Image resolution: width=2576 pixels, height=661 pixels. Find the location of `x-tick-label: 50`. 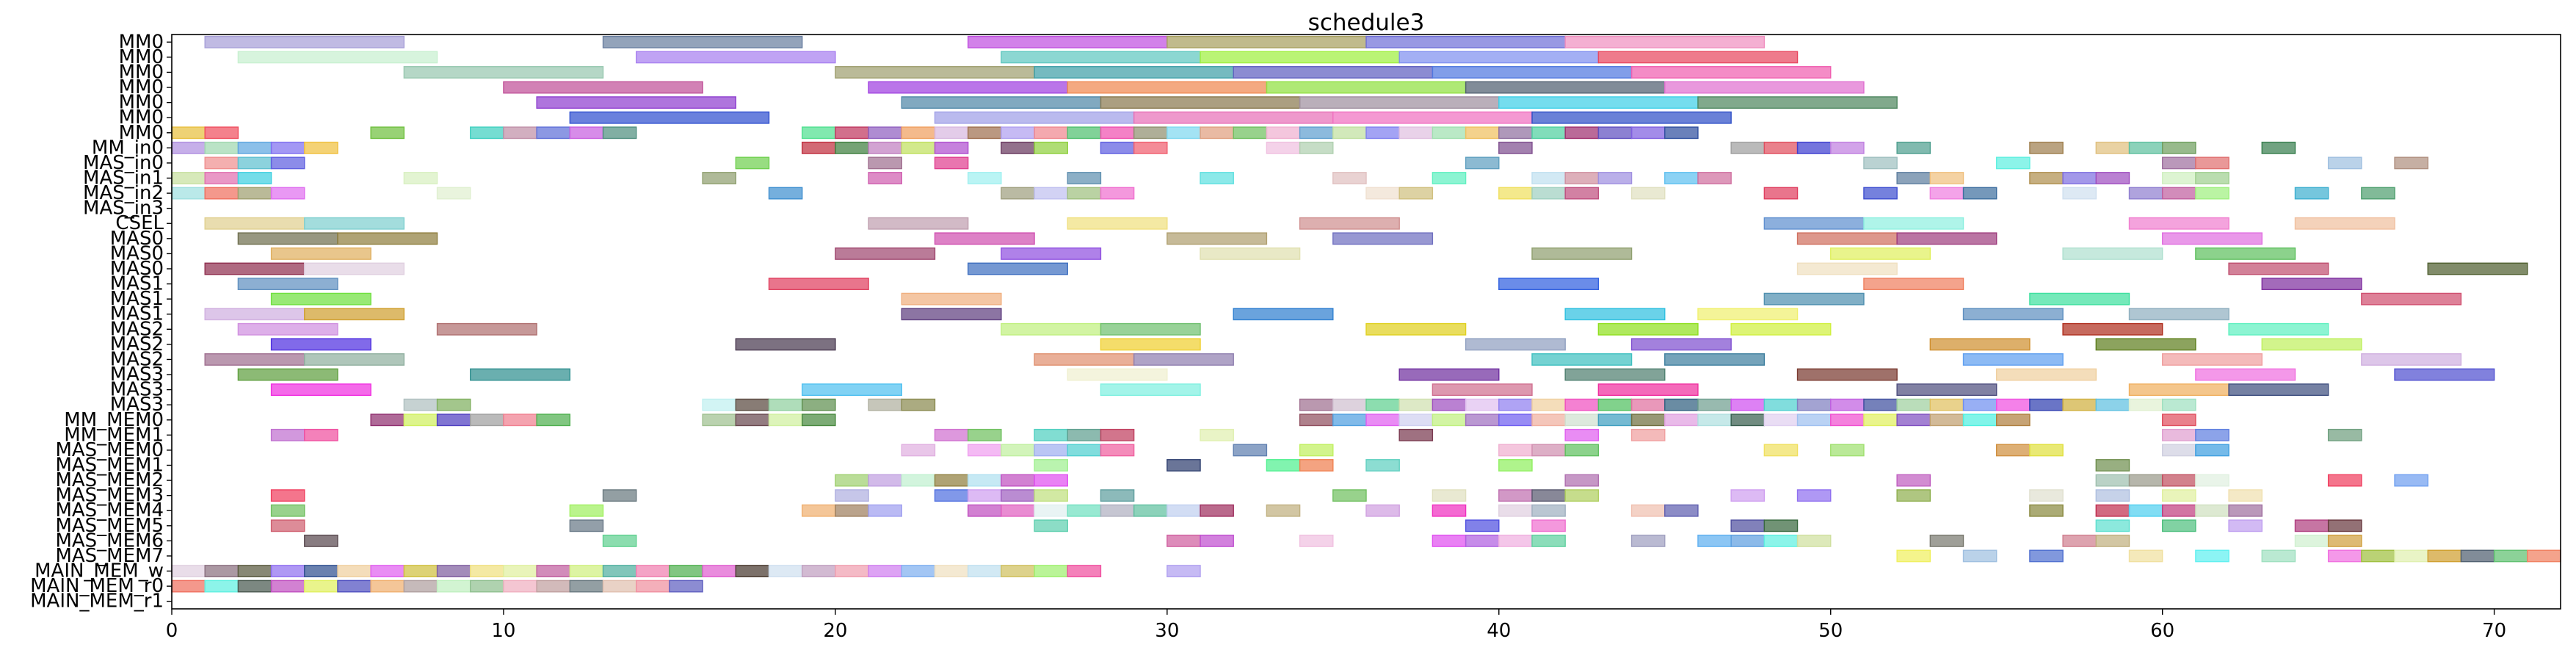

x-tick-label: 50 is located at coordinates (1831, 631).